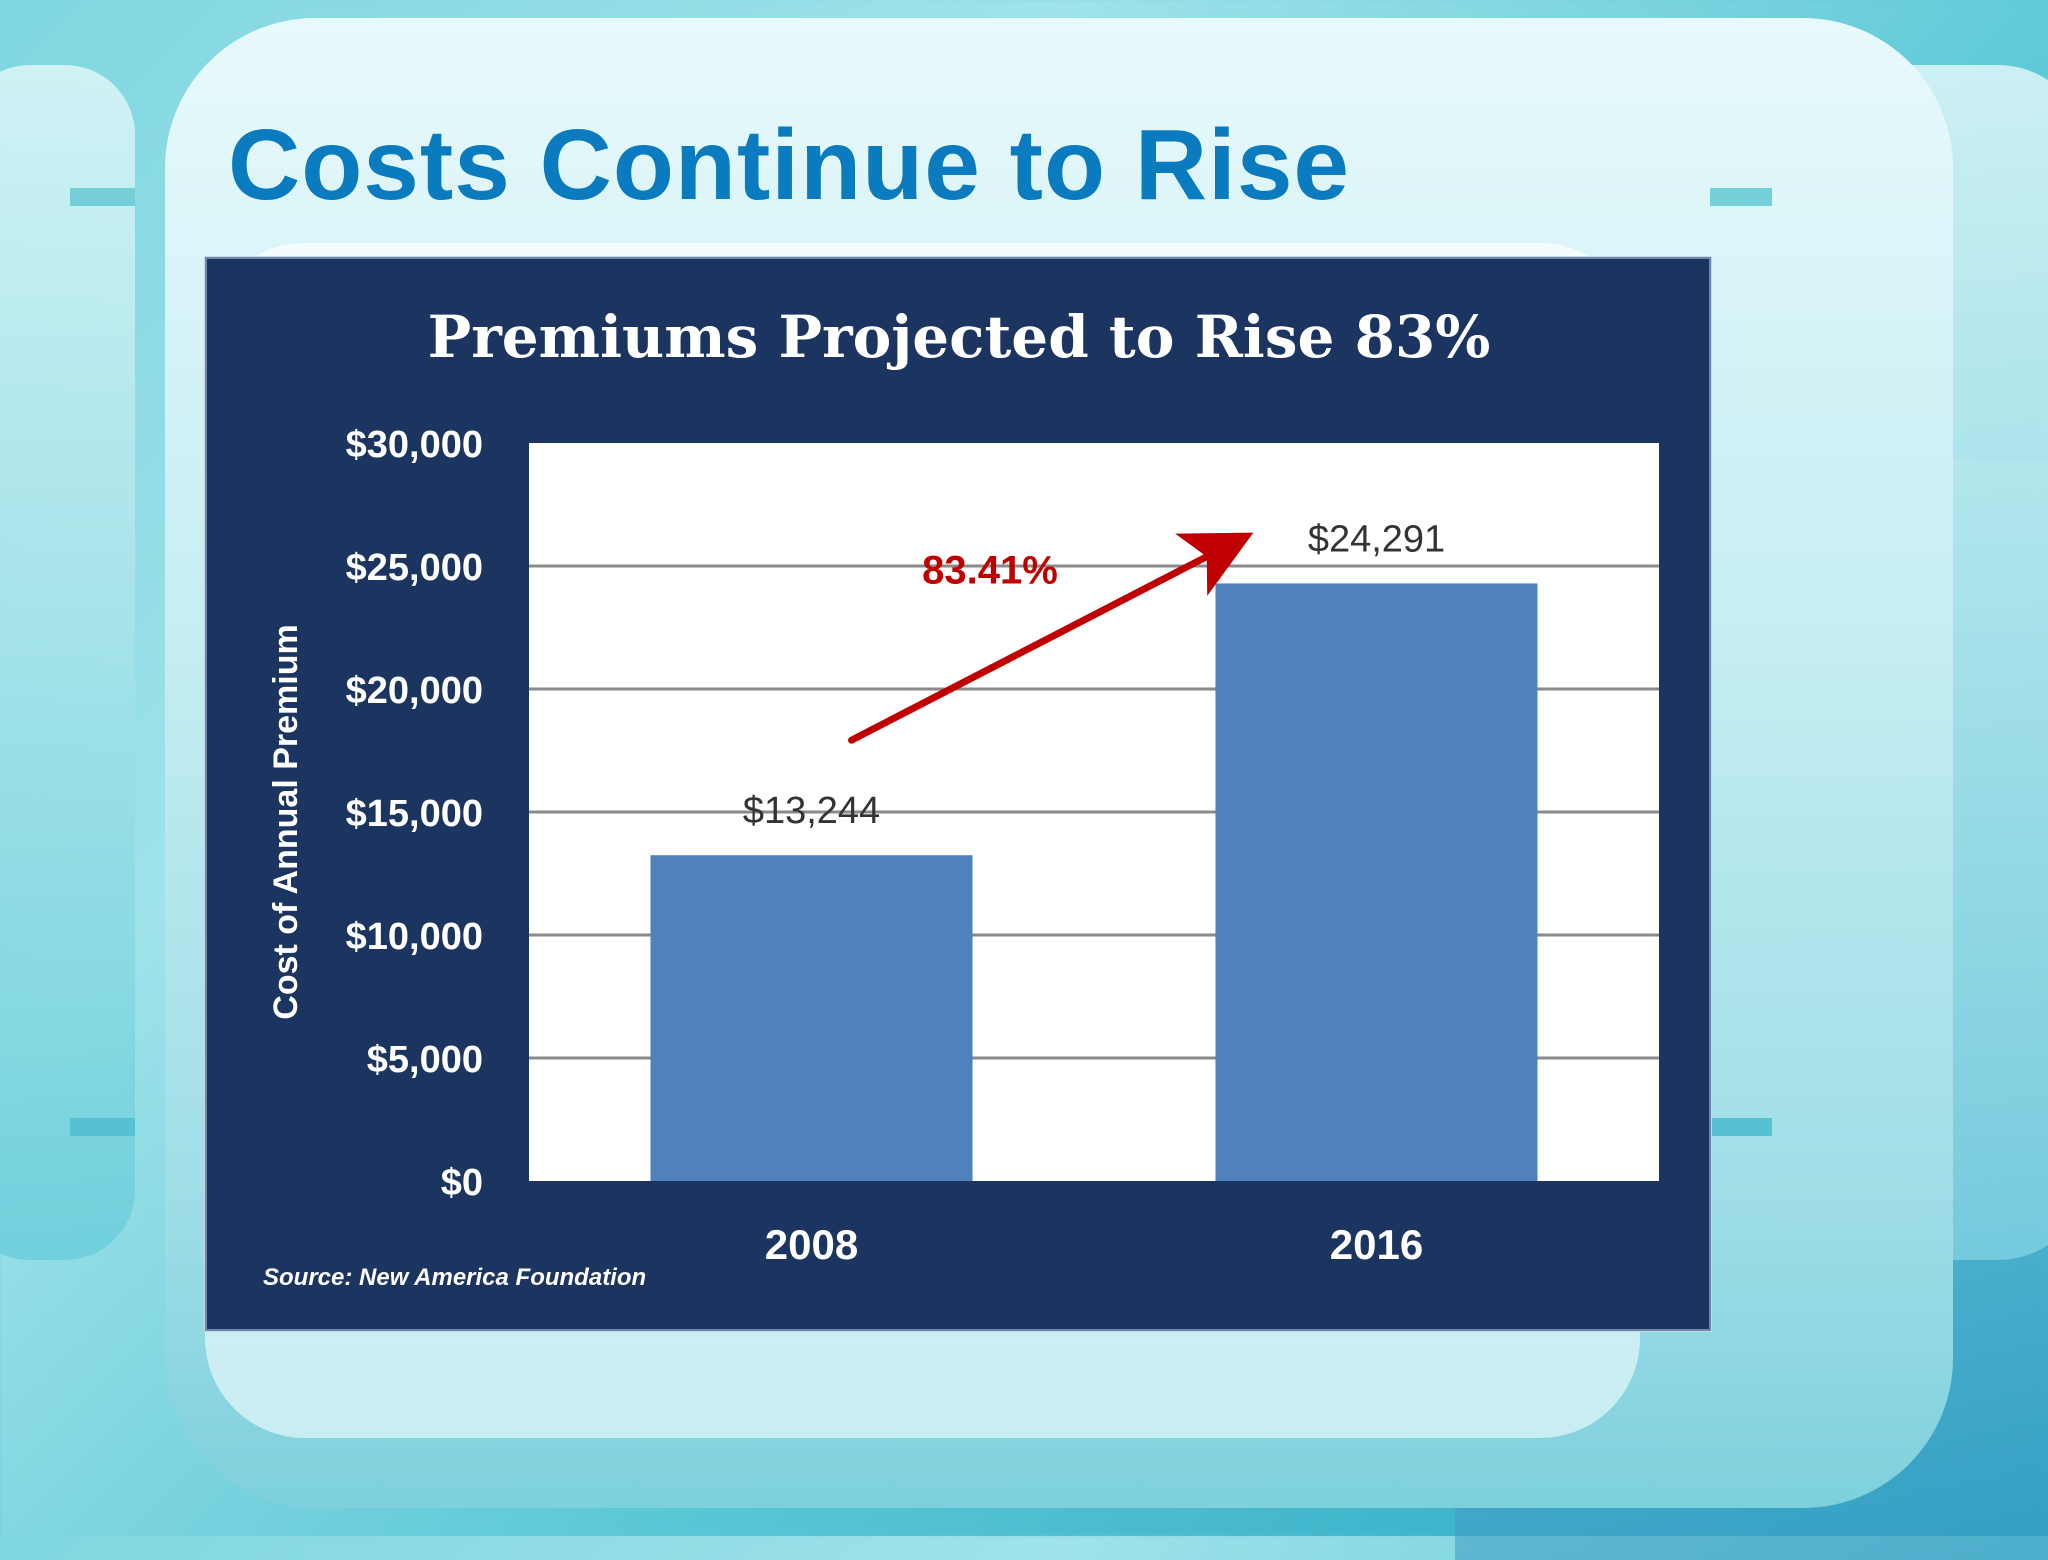  I want to click on y-tick-label: $15,000, so click(414, 814).